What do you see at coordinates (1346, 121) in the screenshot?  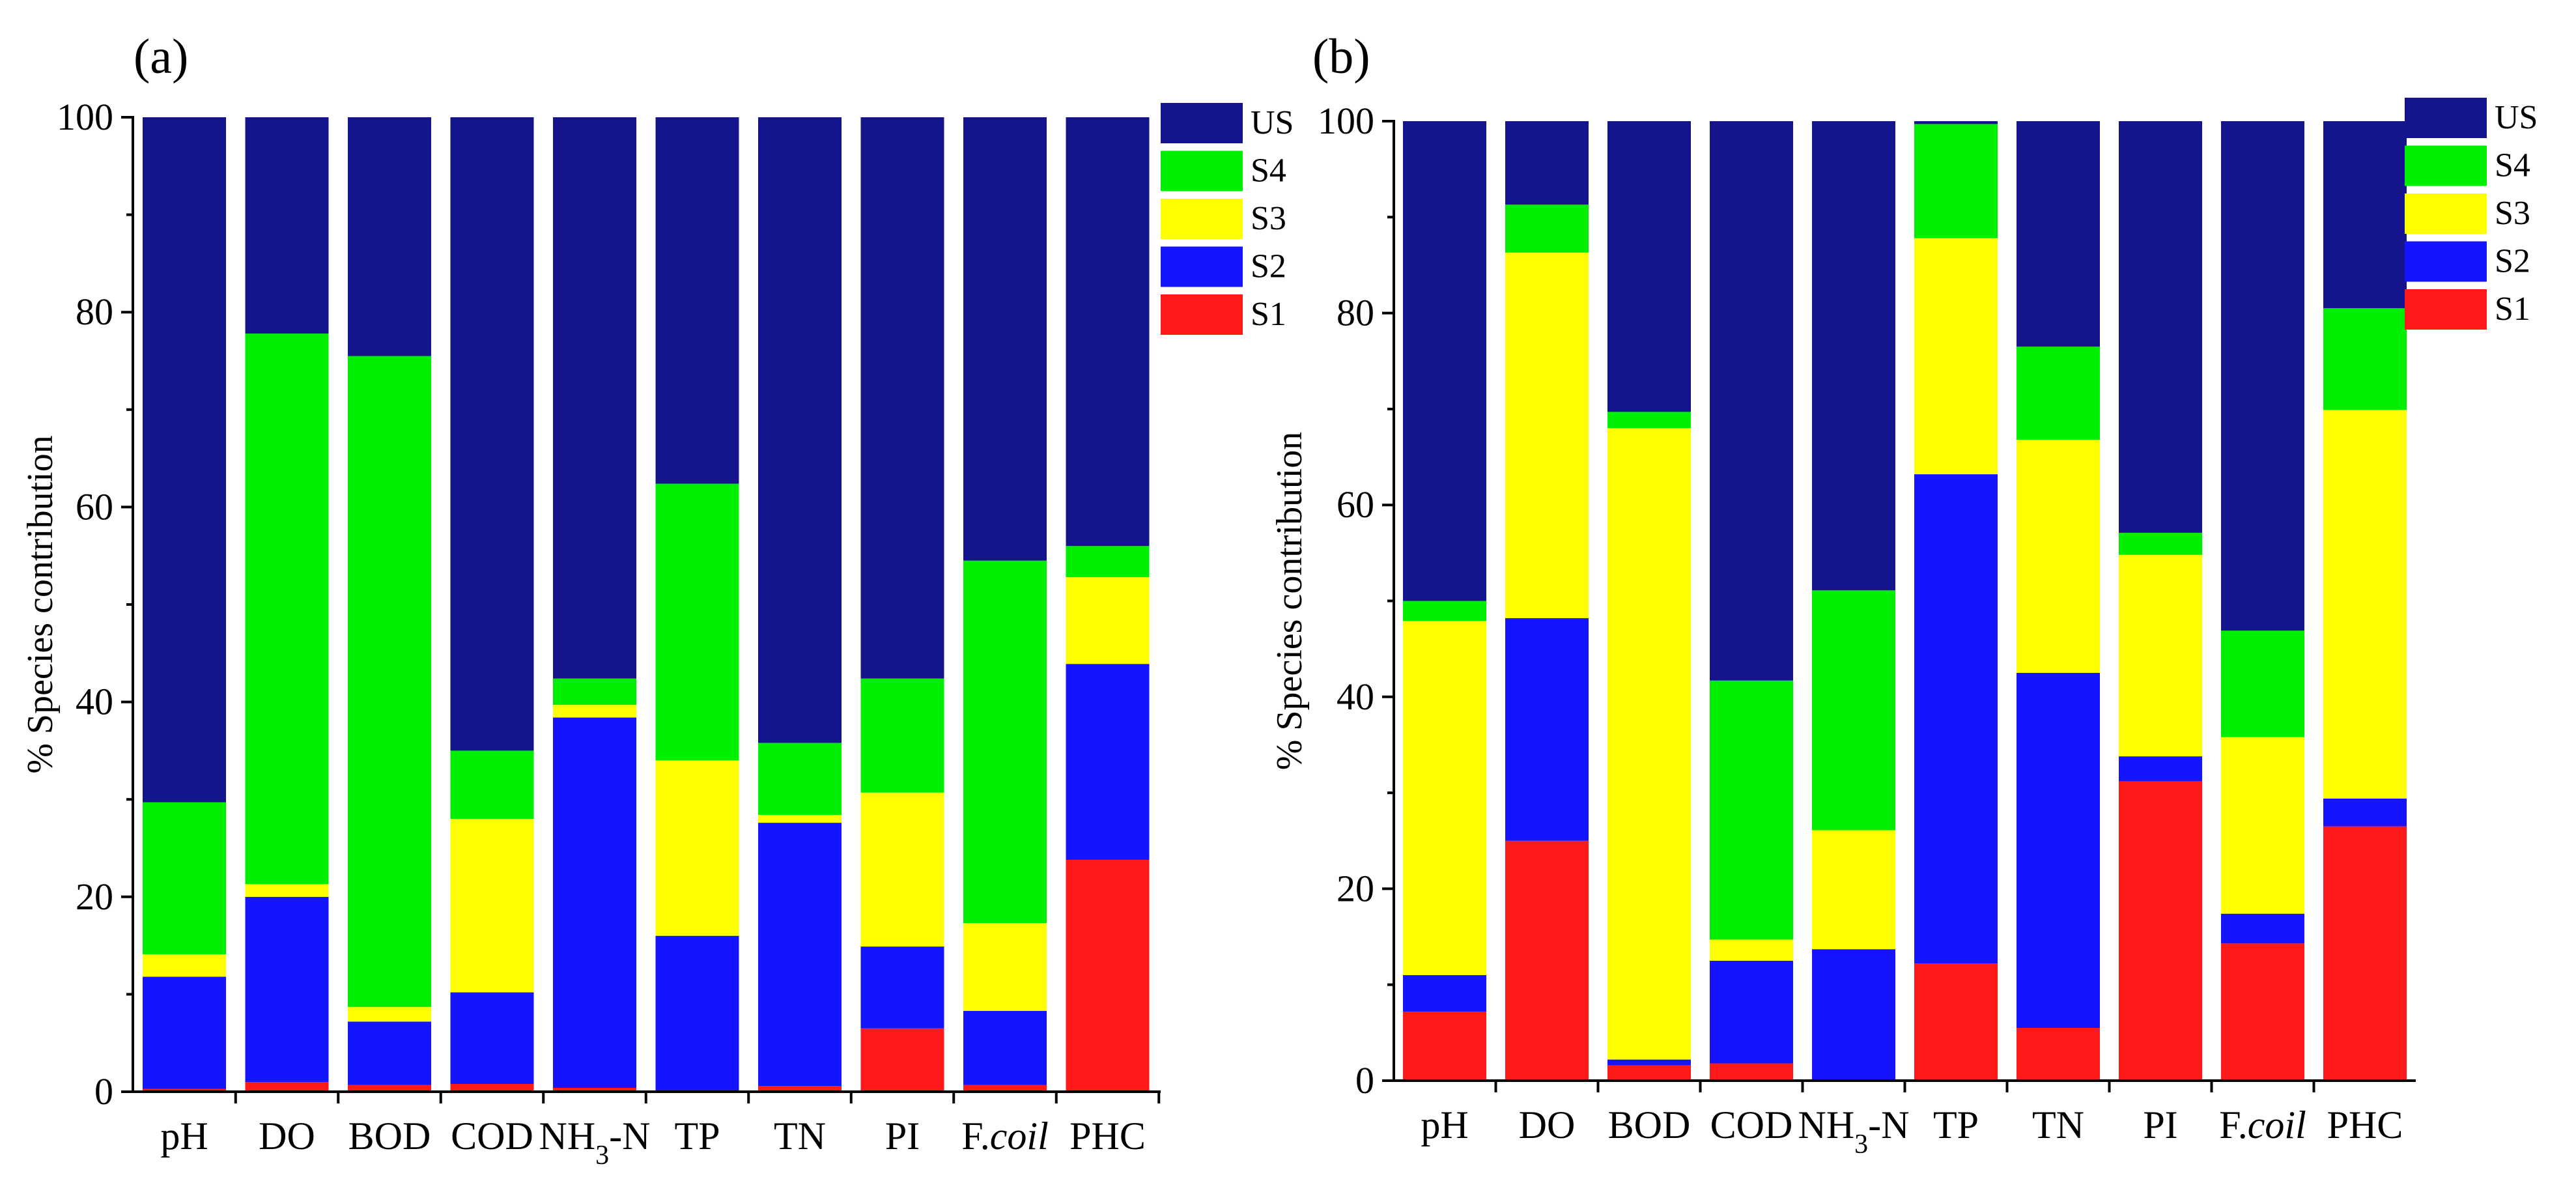 I see `y-tick-label: 100` at bounding box center [1346, 121].